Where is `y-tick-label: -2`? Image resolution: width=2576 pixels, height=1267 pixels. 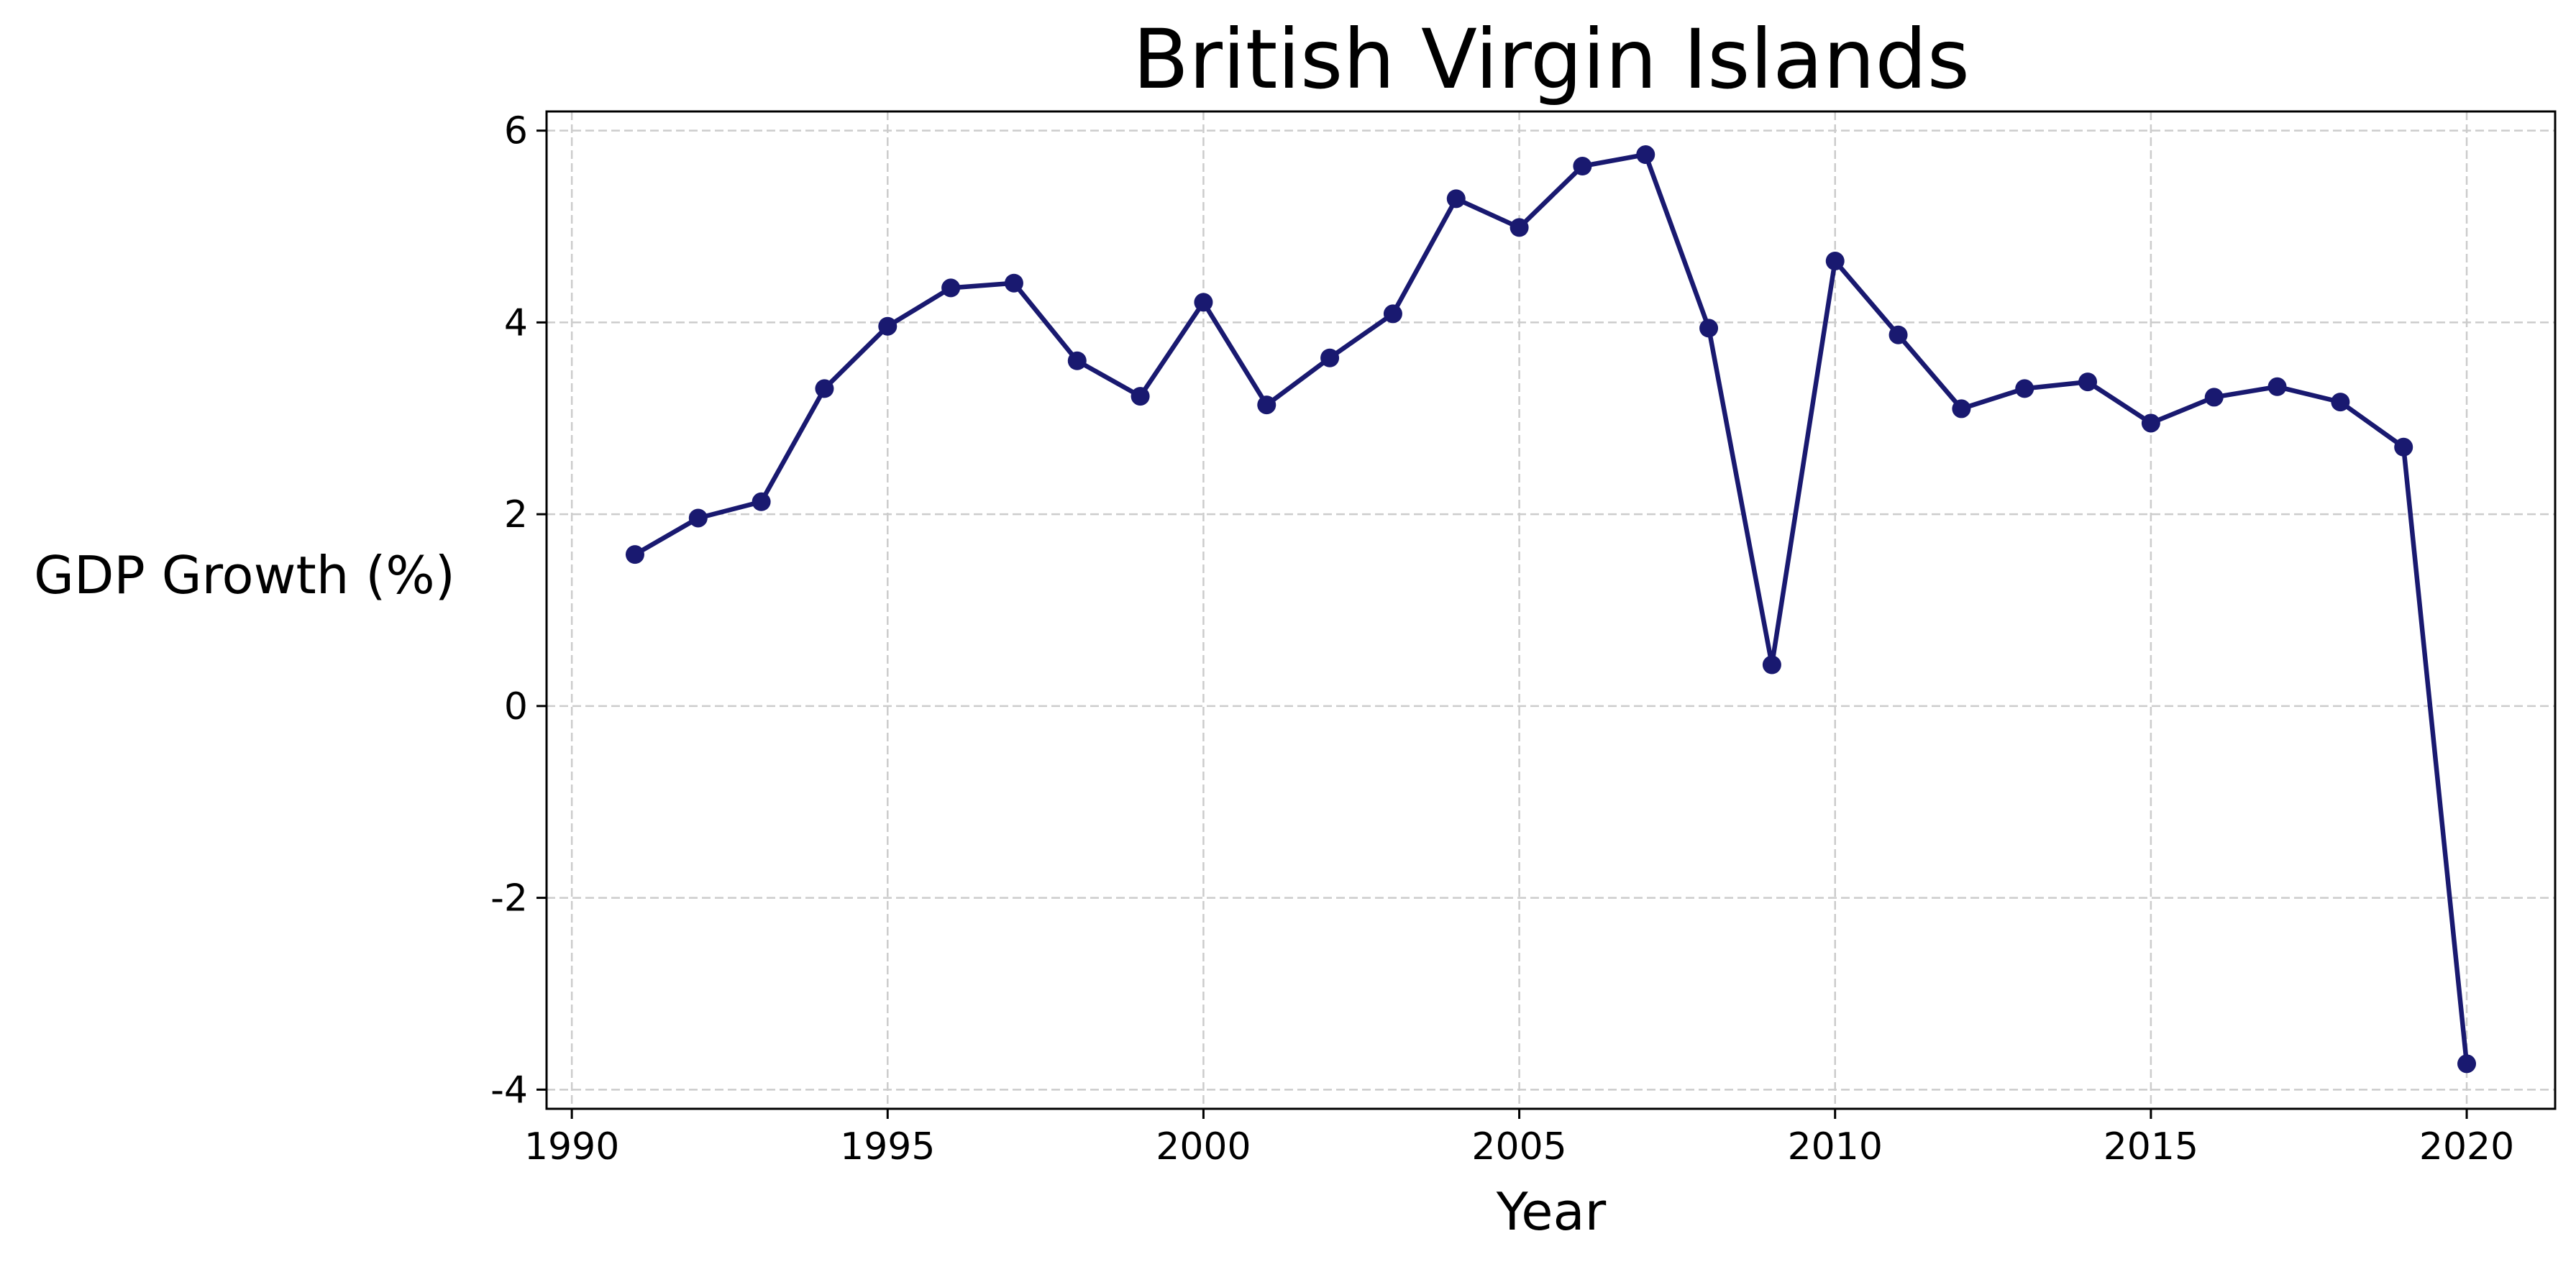 y-tick-label: -2 is located at coordinates (509, 898).